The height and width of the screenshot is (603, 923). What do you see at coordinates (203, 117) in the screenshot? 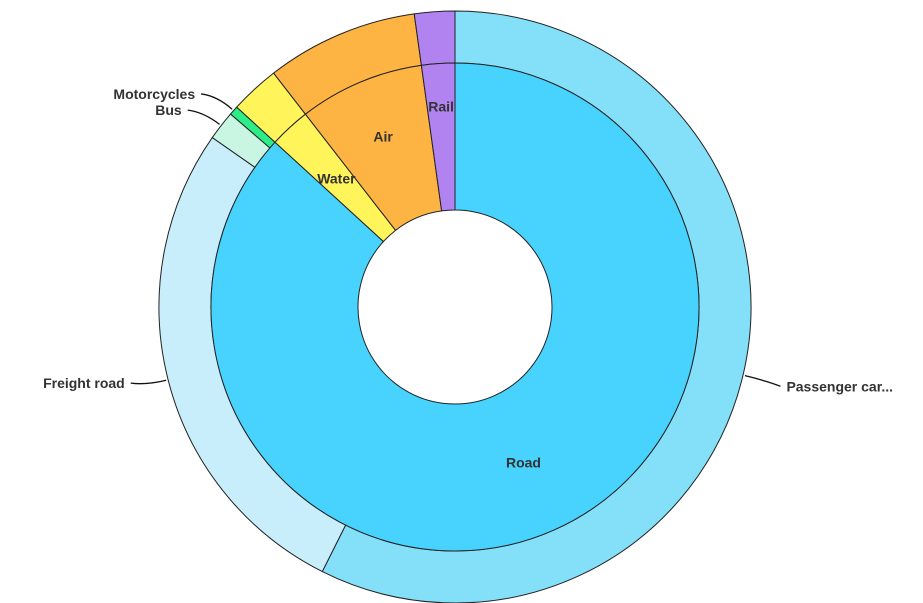
I see `leader-line-bus` at bounding box center [203, 117].